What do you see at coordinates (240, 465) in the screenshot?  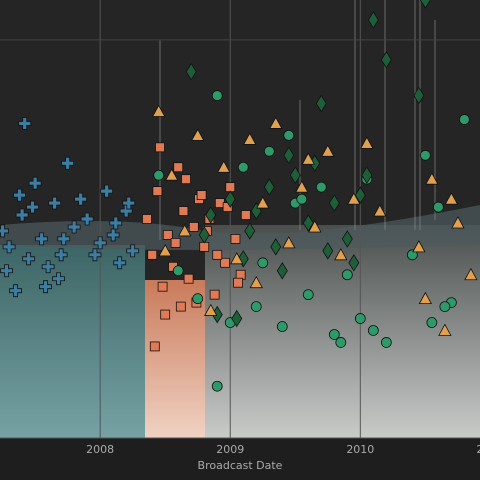 I see `x-axis-label: Broadcast Date` at bounding box center [240, 465].